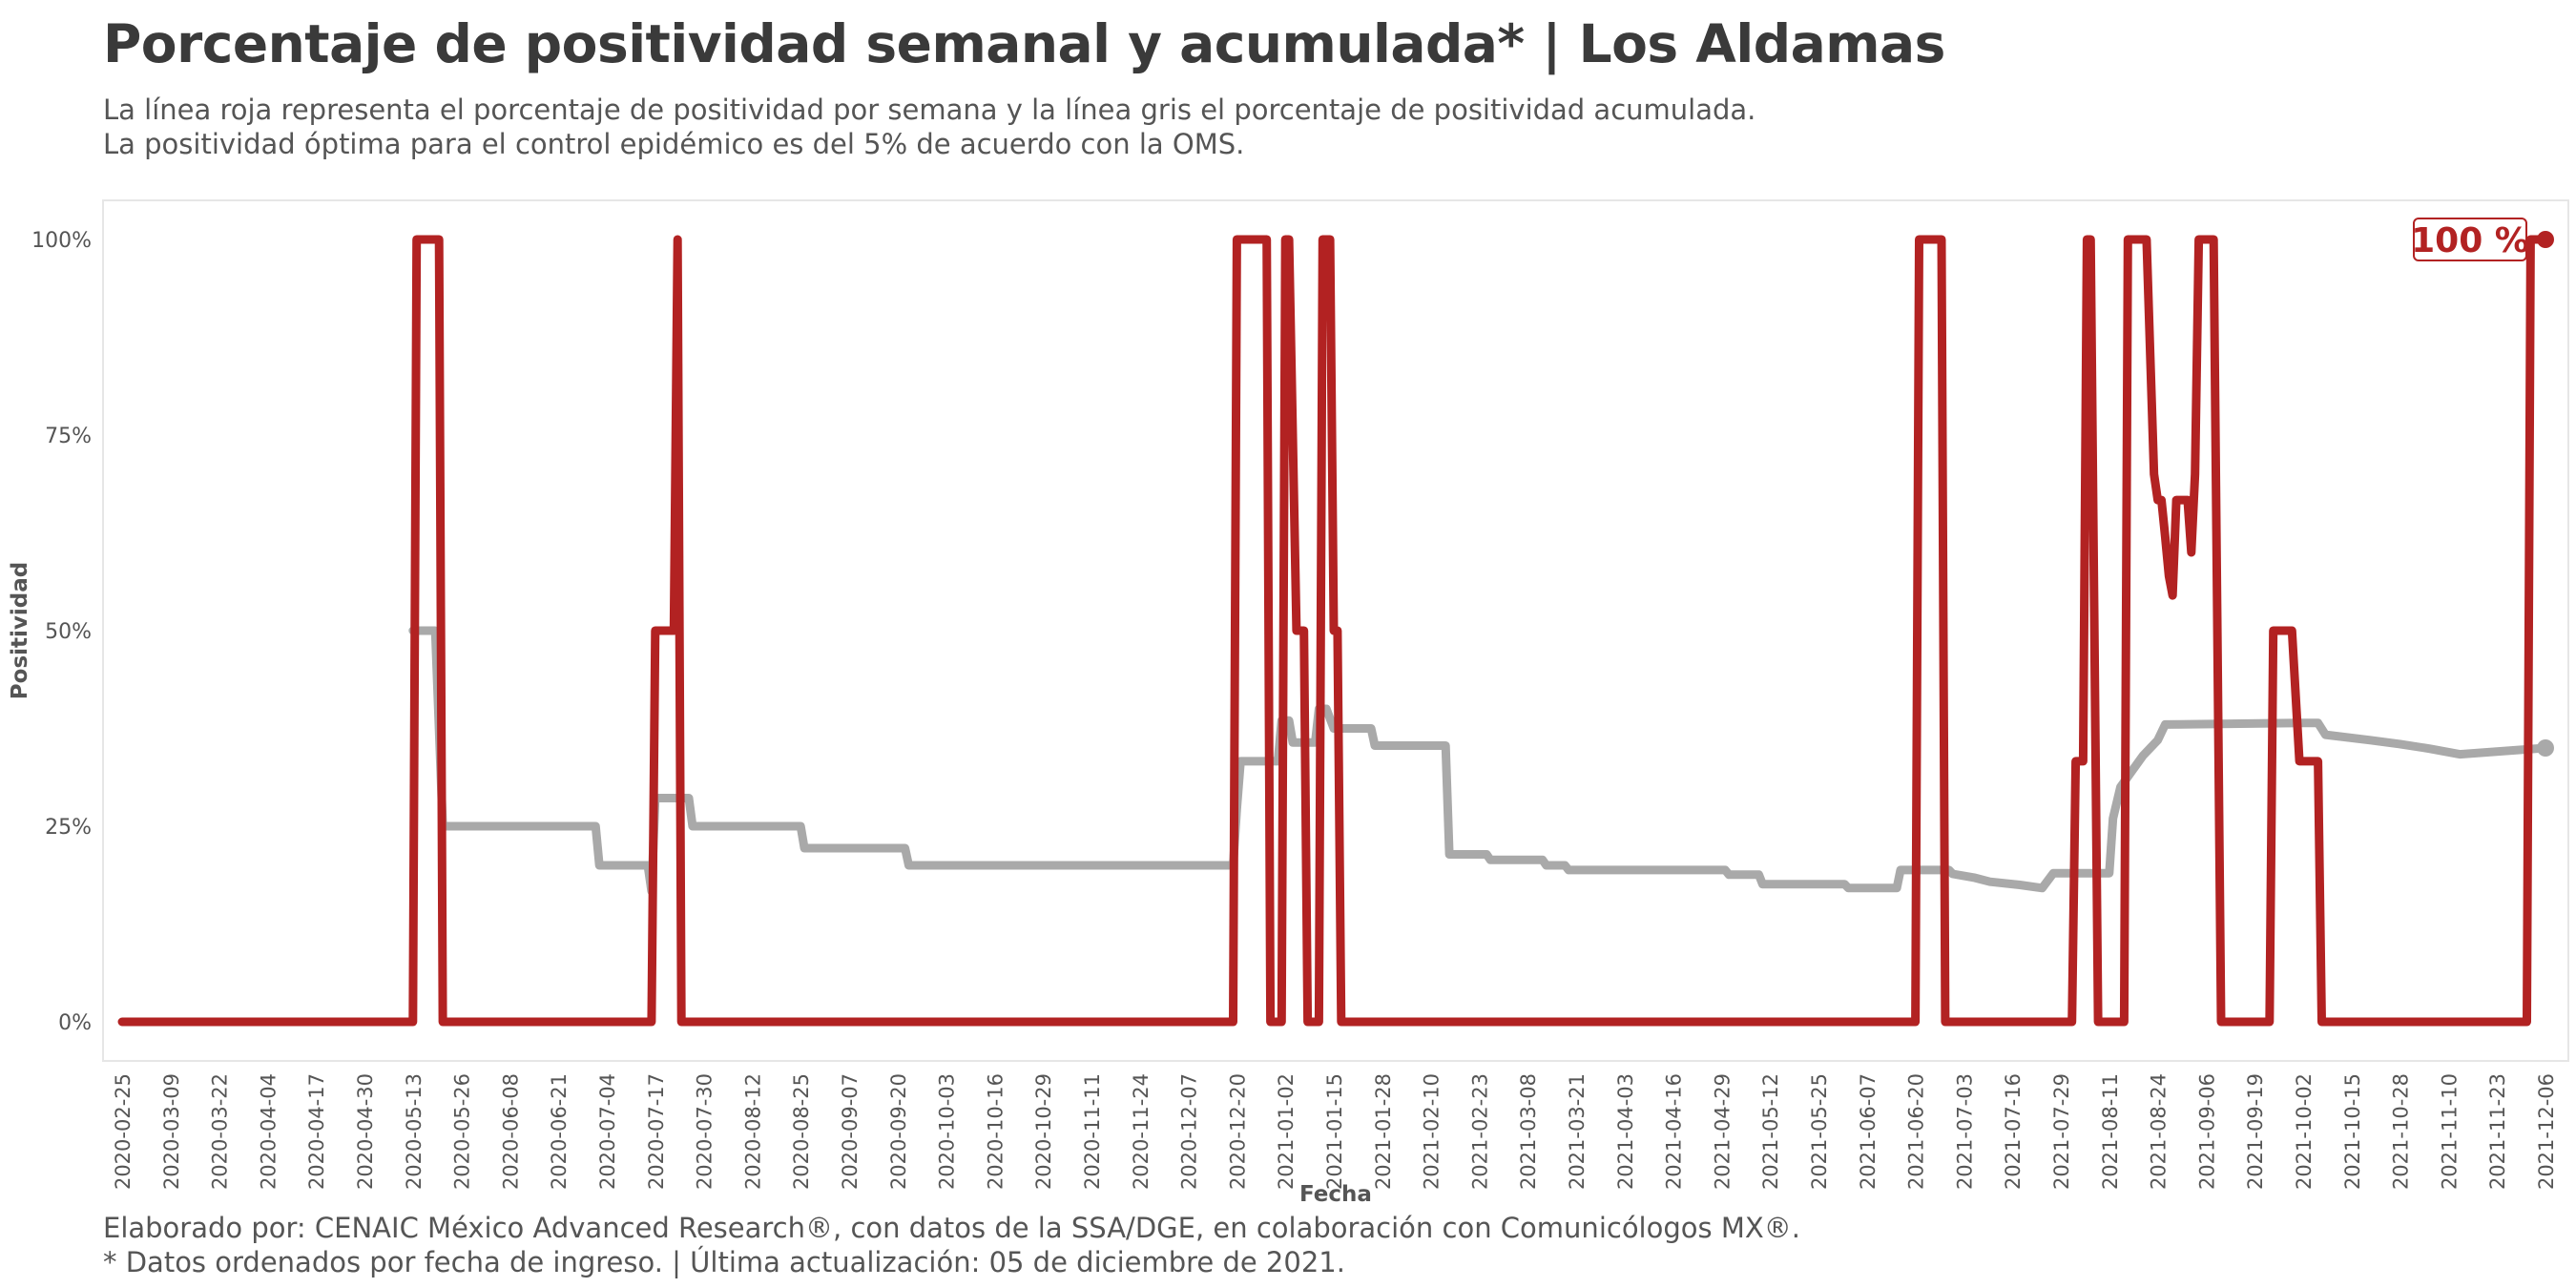 This screenshot has height=1288, width=2576. Describe the element at coordinates (2497, 1131) in the screenshot. I see `x-tick-label: 2021-11-23` at that location.